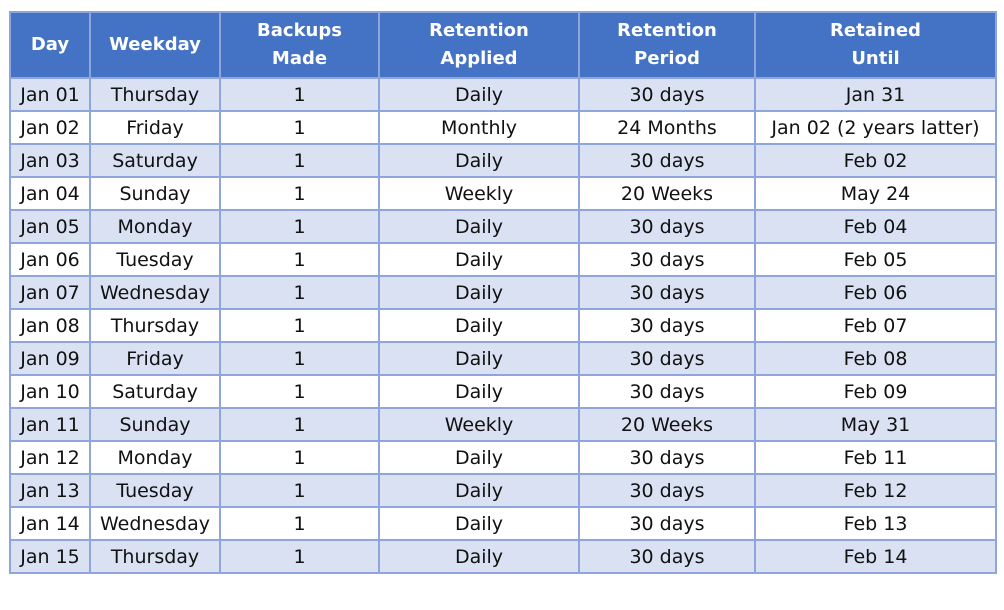 The height and width of the screenshot is (610, 1004). Describe the element at coordinates (50, 45) in the screenshot. I see `column-header-day: Day` at that location.